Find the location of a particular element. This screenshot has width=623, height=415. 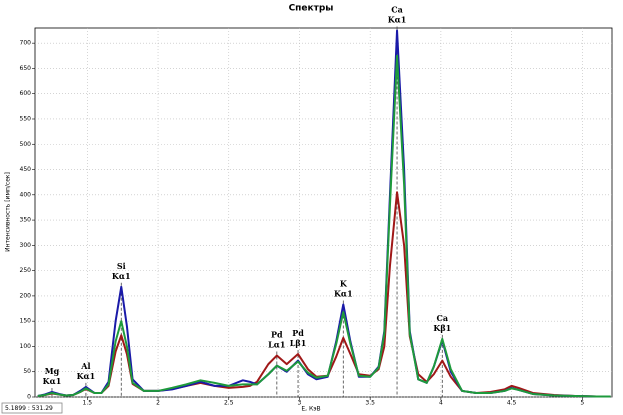

x-tick-label: 3.5 is located at coordinates (370, 403).